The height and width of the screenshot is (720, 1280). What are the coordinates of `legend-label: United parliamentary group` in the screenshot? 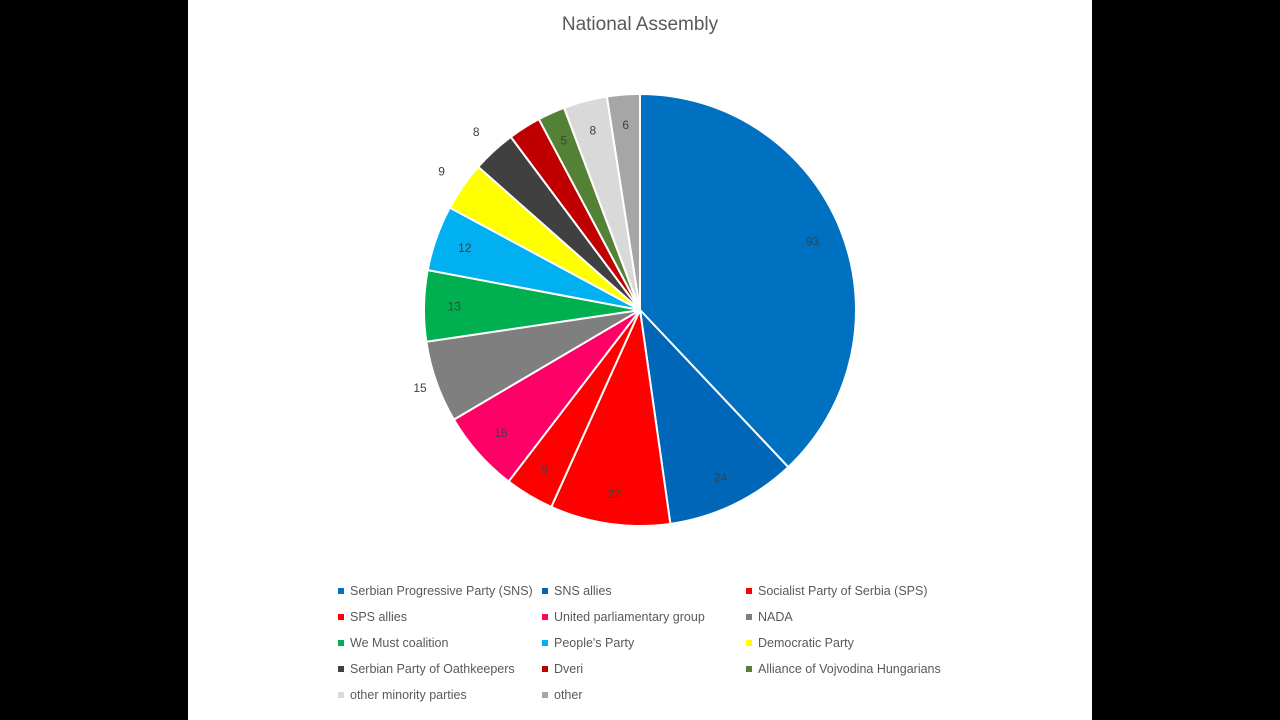 It's located at (629, 617).